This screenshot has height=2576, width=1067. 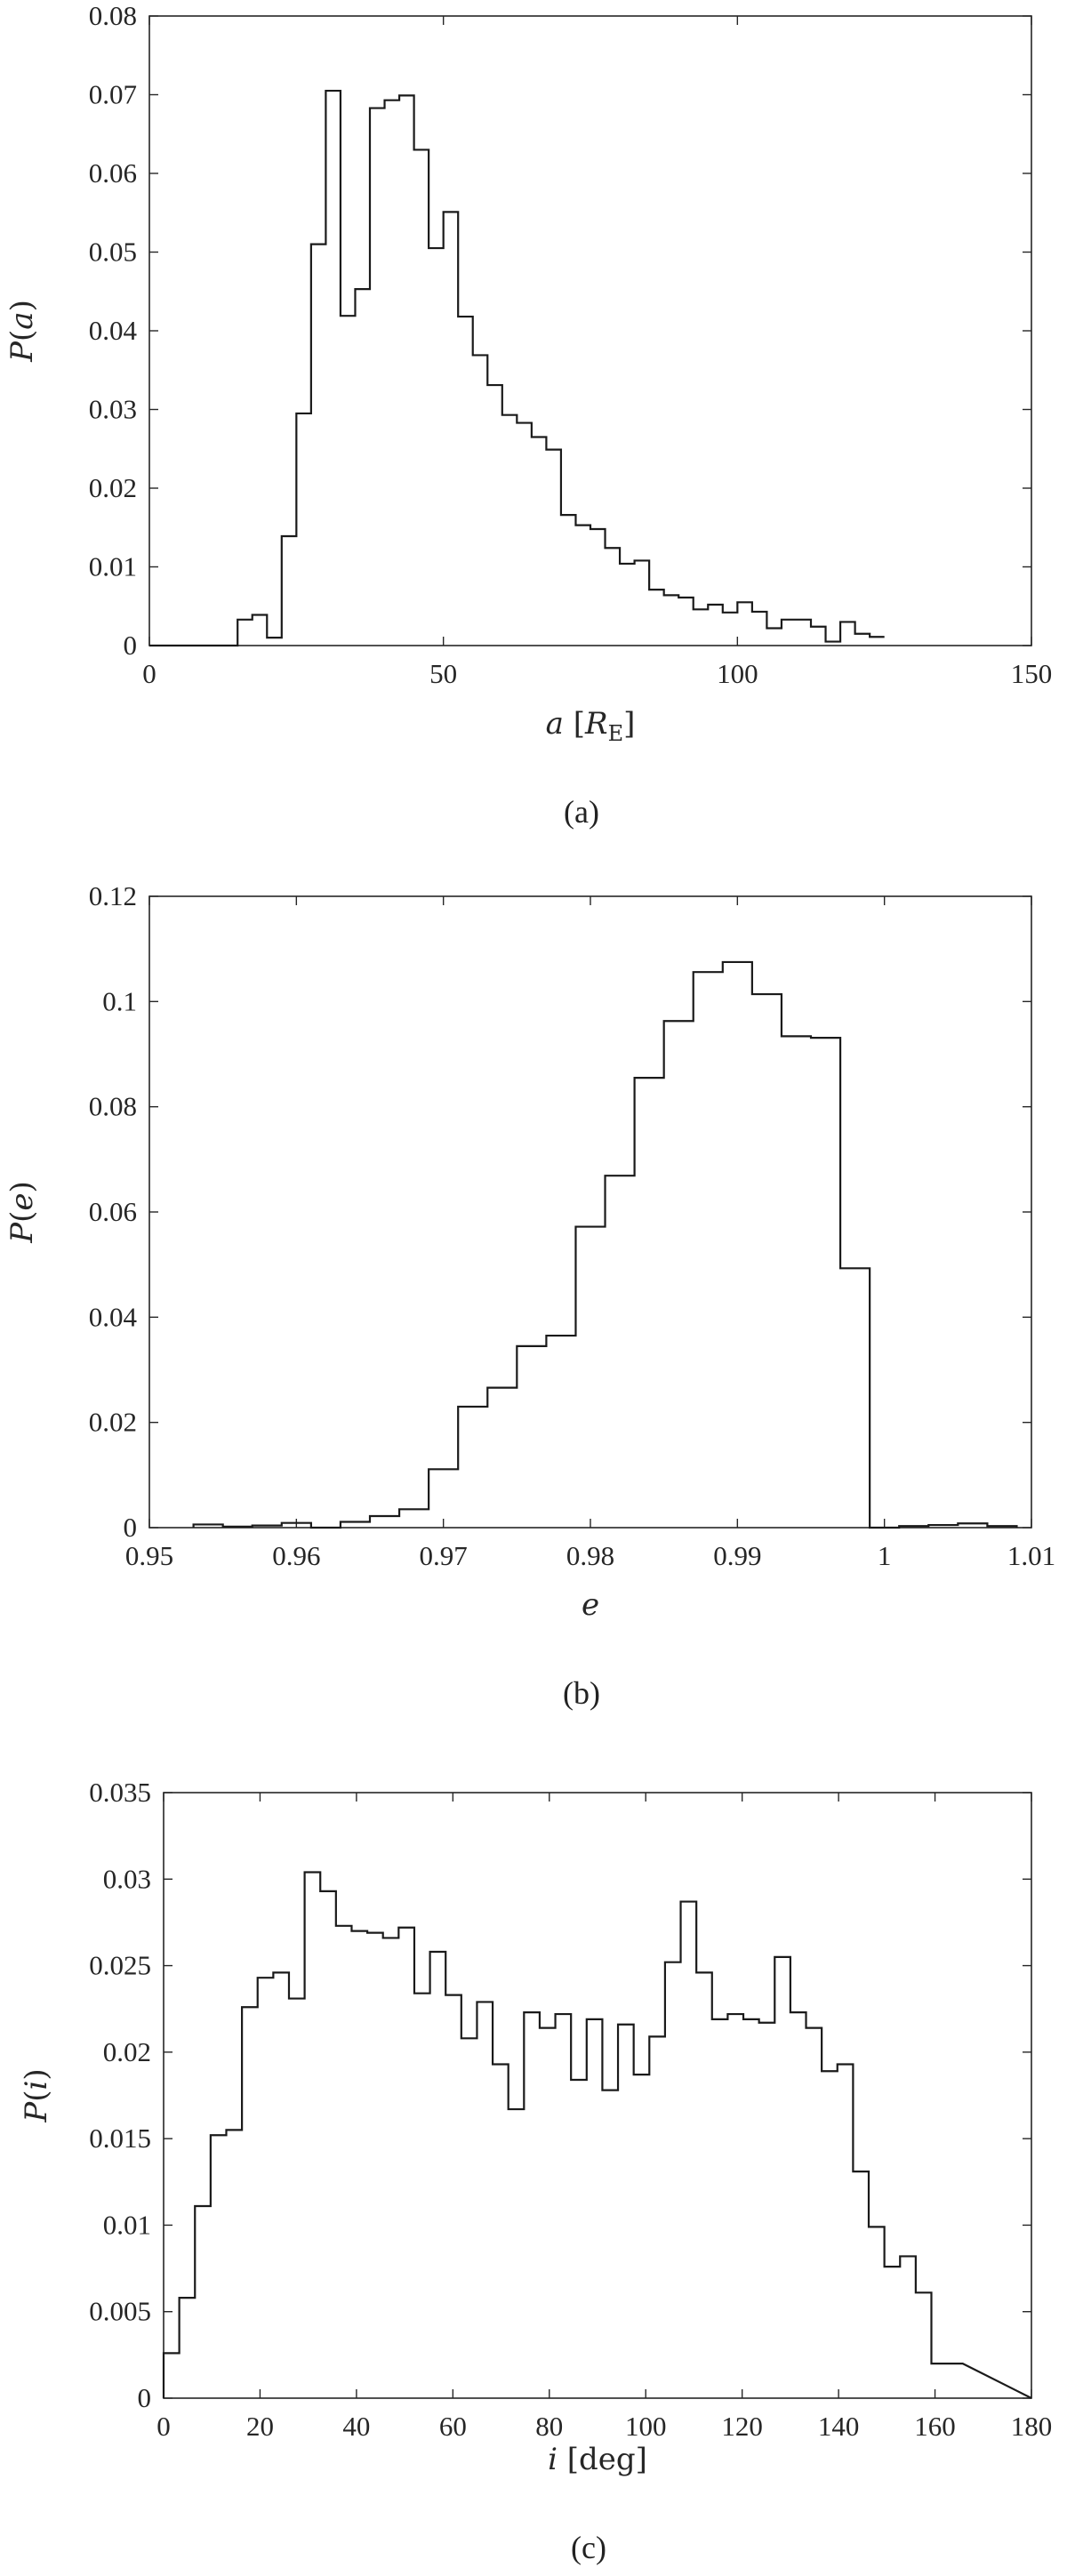 I want to click on y-tick-label-a: 0.01, so click(x=113, y=566).